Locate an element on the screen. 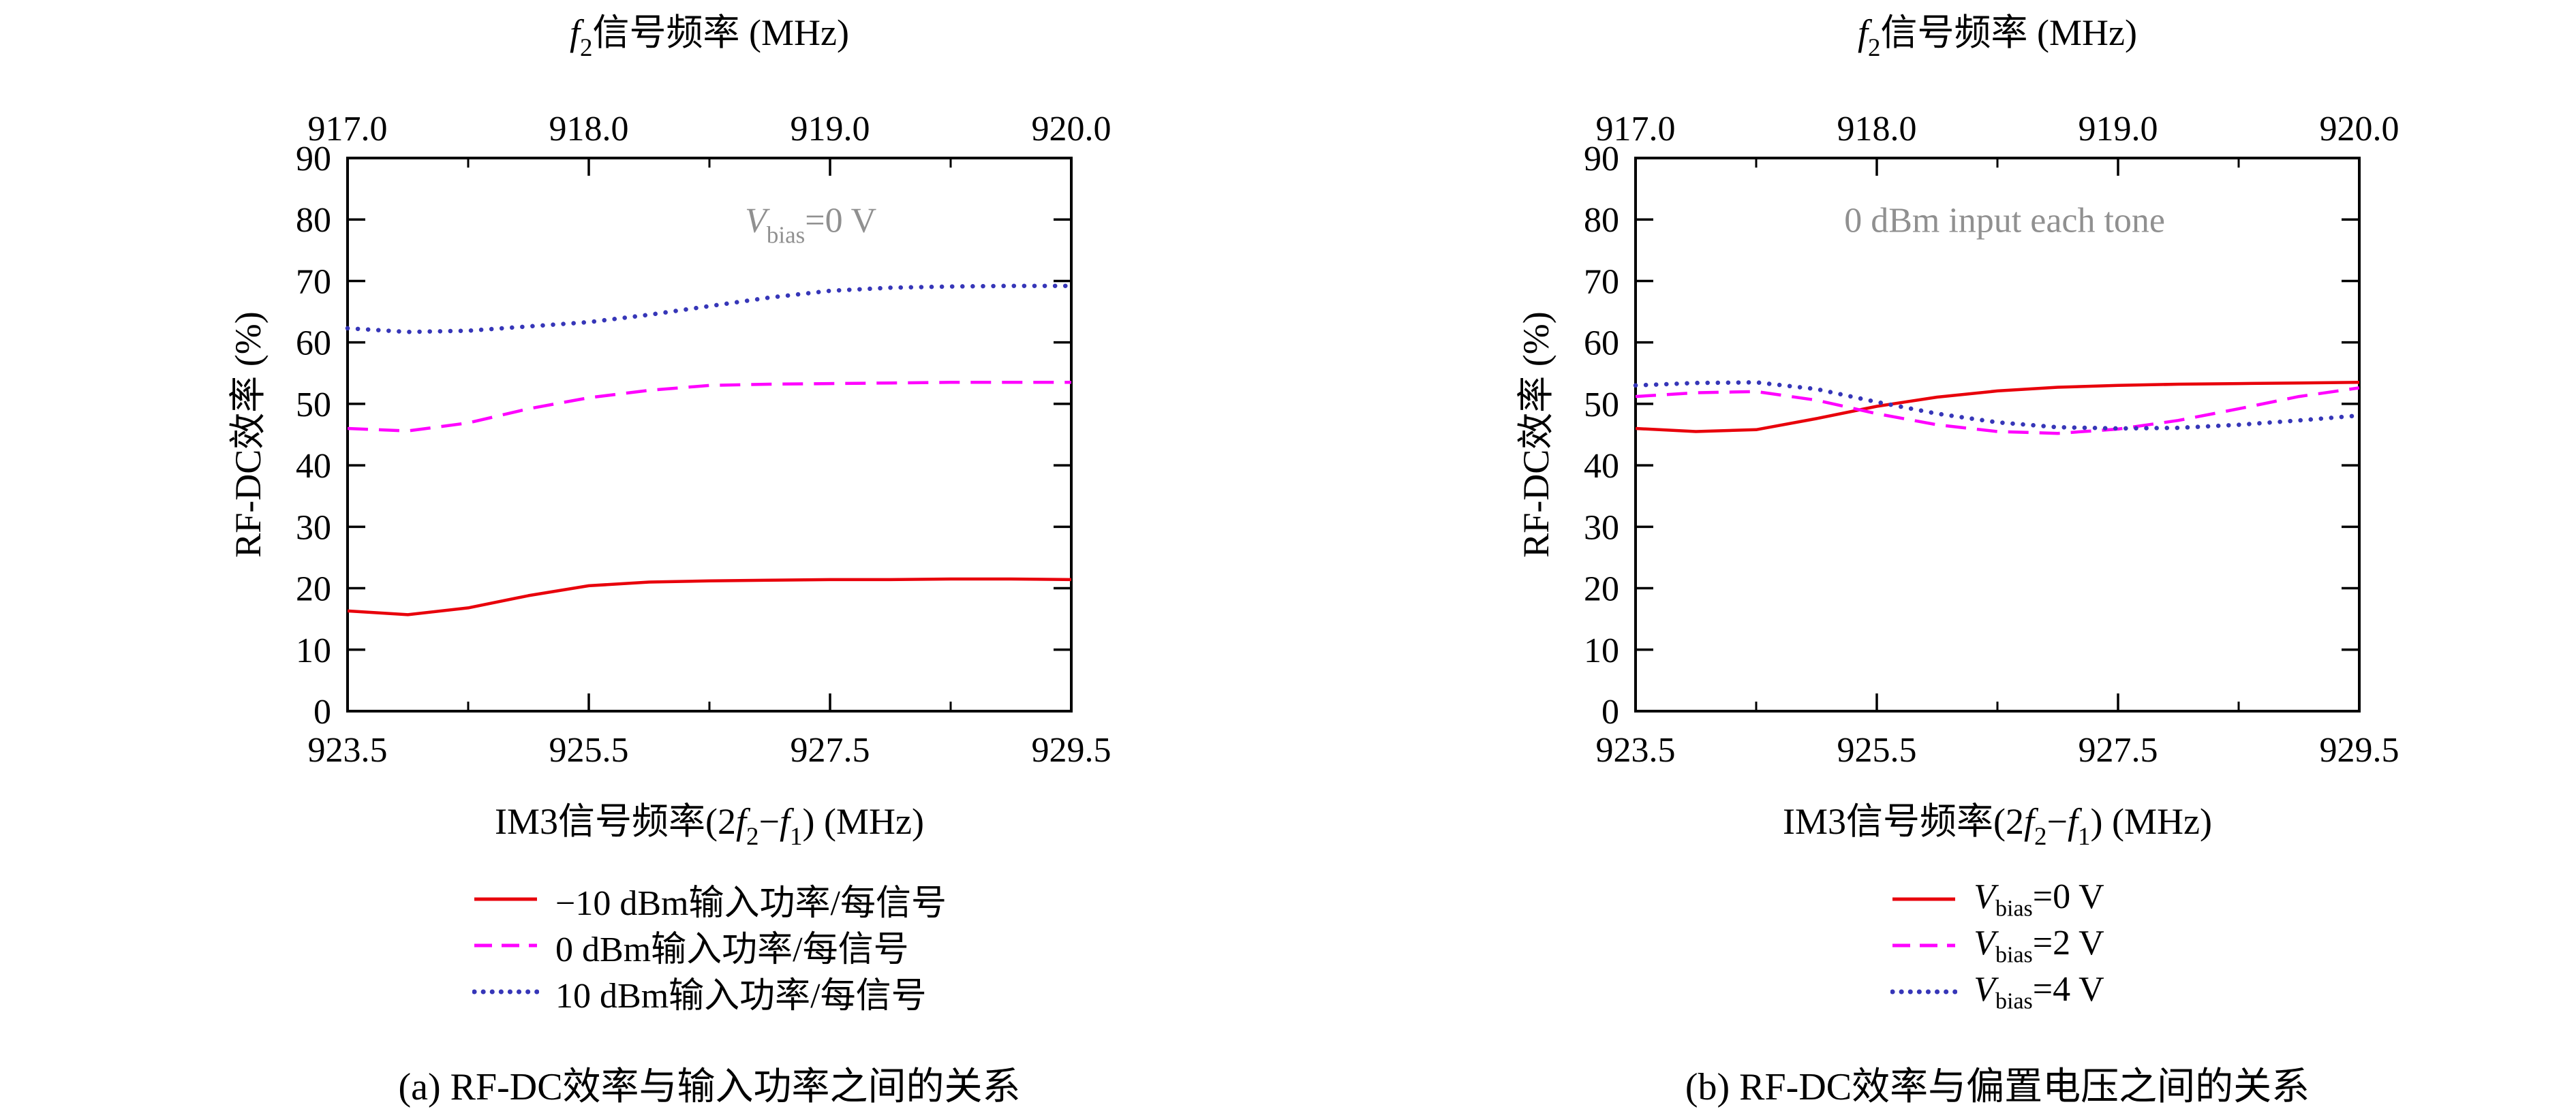  legend-label: Vbias=2 V is located at coordinates (2039, 945).